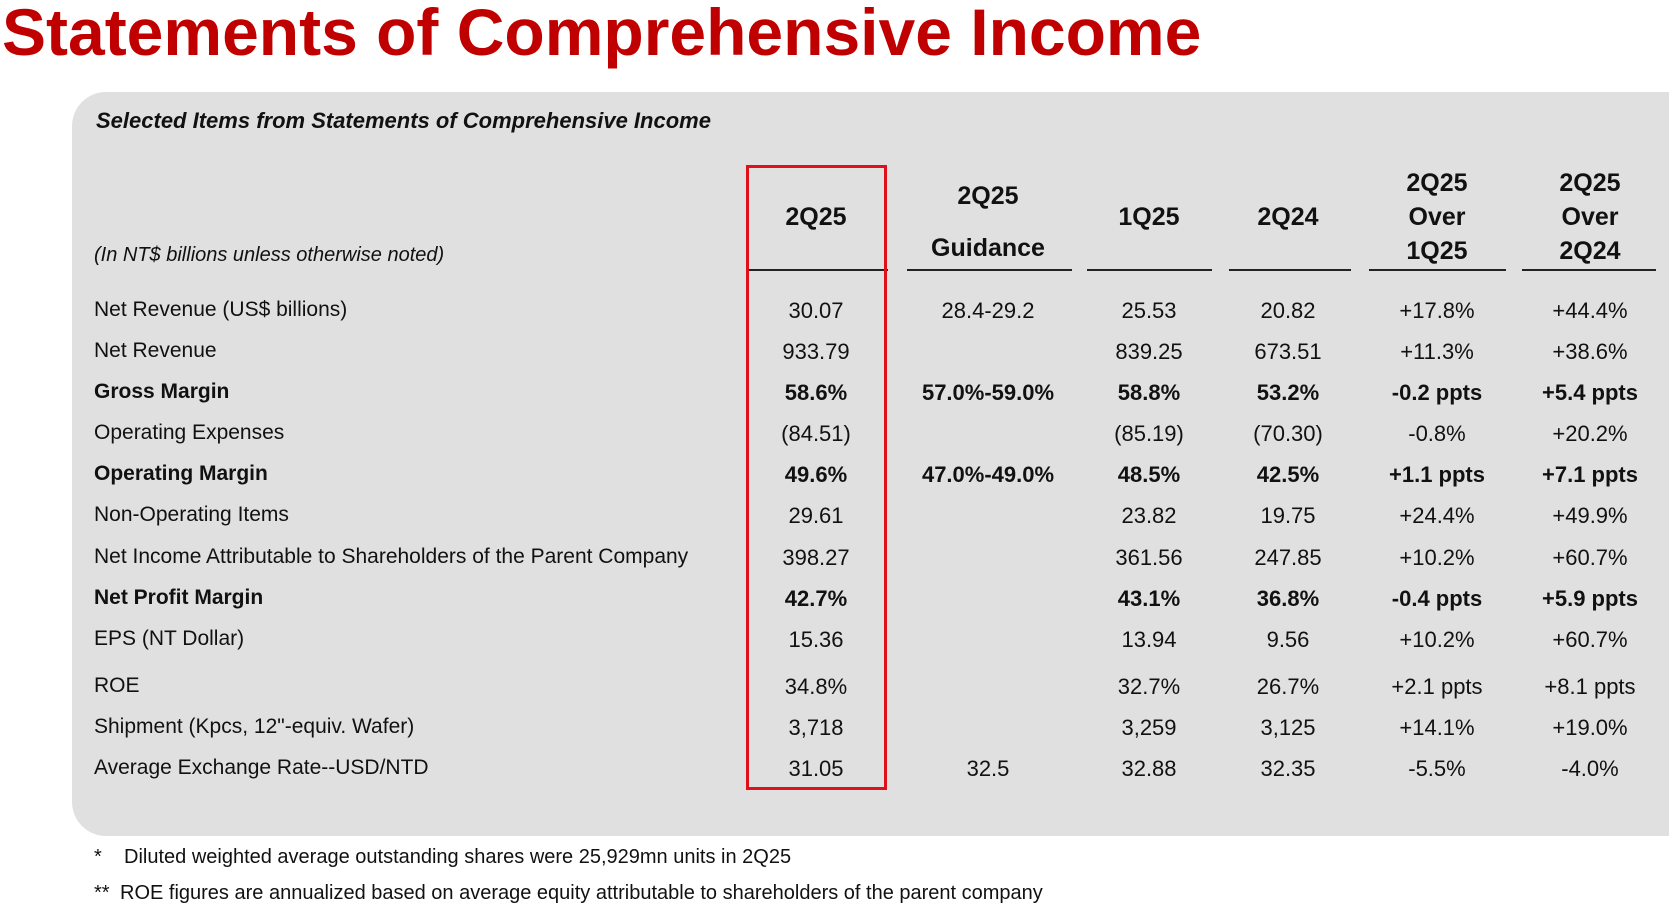 The width and height of the screenshot is (1669, 912). What do you see at coordinates (181, 473) in the screenshot?
I see `row-label: Operating Margin` at bounding box center [181, 473].